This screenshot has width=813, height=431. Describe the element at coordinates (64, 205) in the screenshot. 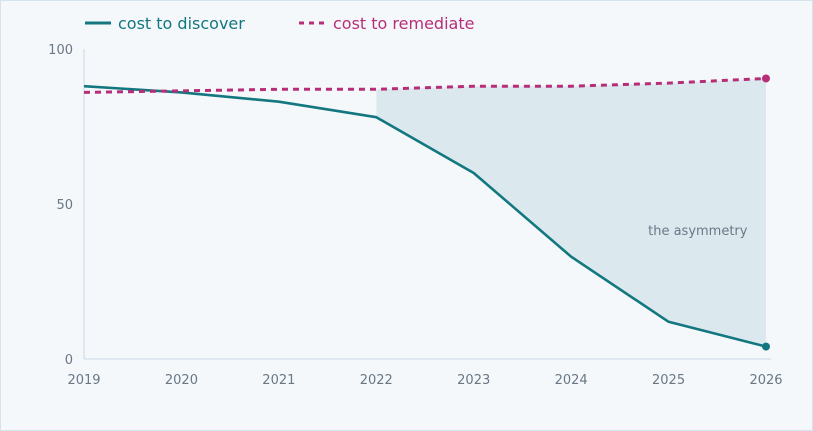

I see `y-tick-label-50: 50` at that location.